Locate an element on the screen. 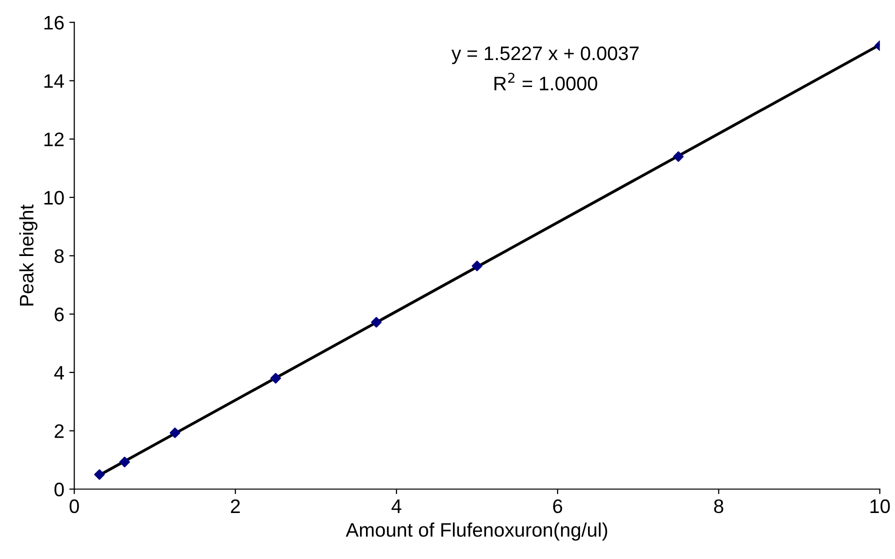 The width and height of the screenshot is (895, 559). y-tick-label: 6 is located at coordinates (59, 315).